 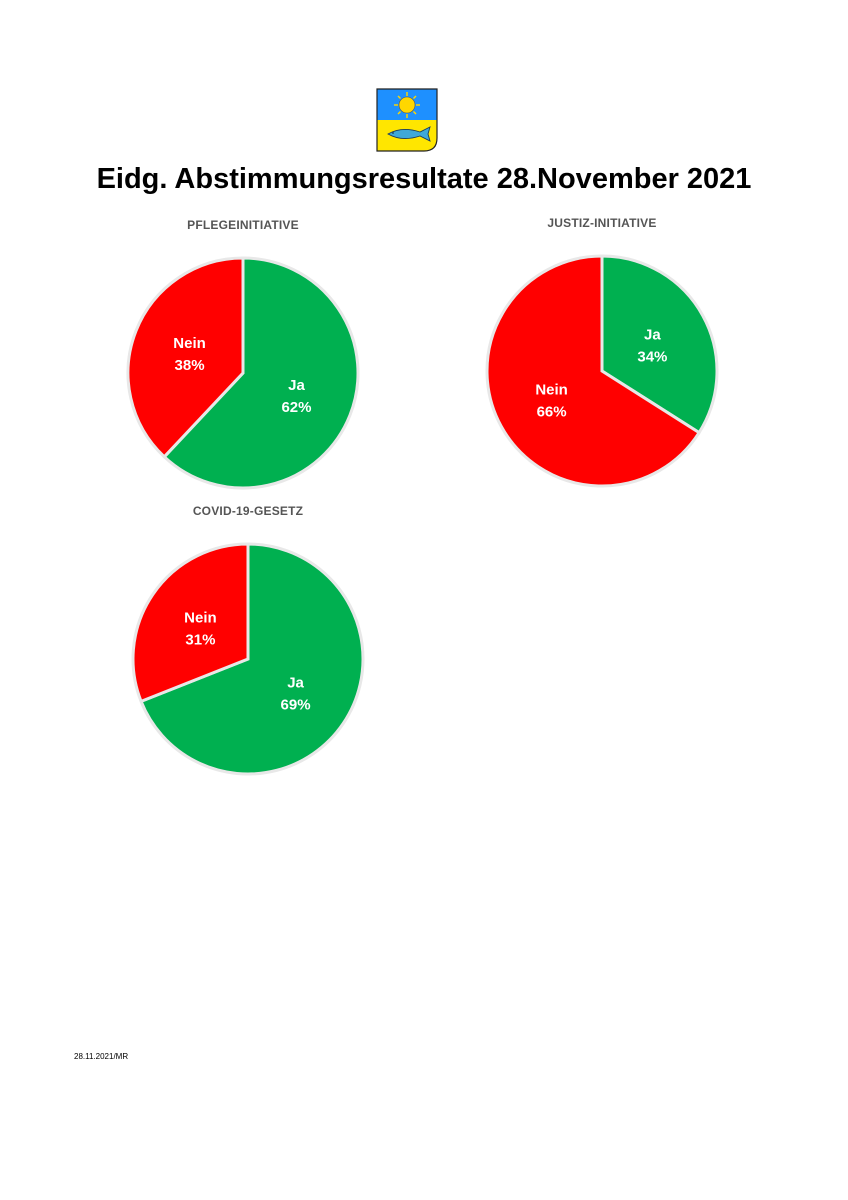 What do you see at coordinates (296, 704) in the screenshot?
I see `slice-value-ja: 69%` at bounding box center [296, 704].